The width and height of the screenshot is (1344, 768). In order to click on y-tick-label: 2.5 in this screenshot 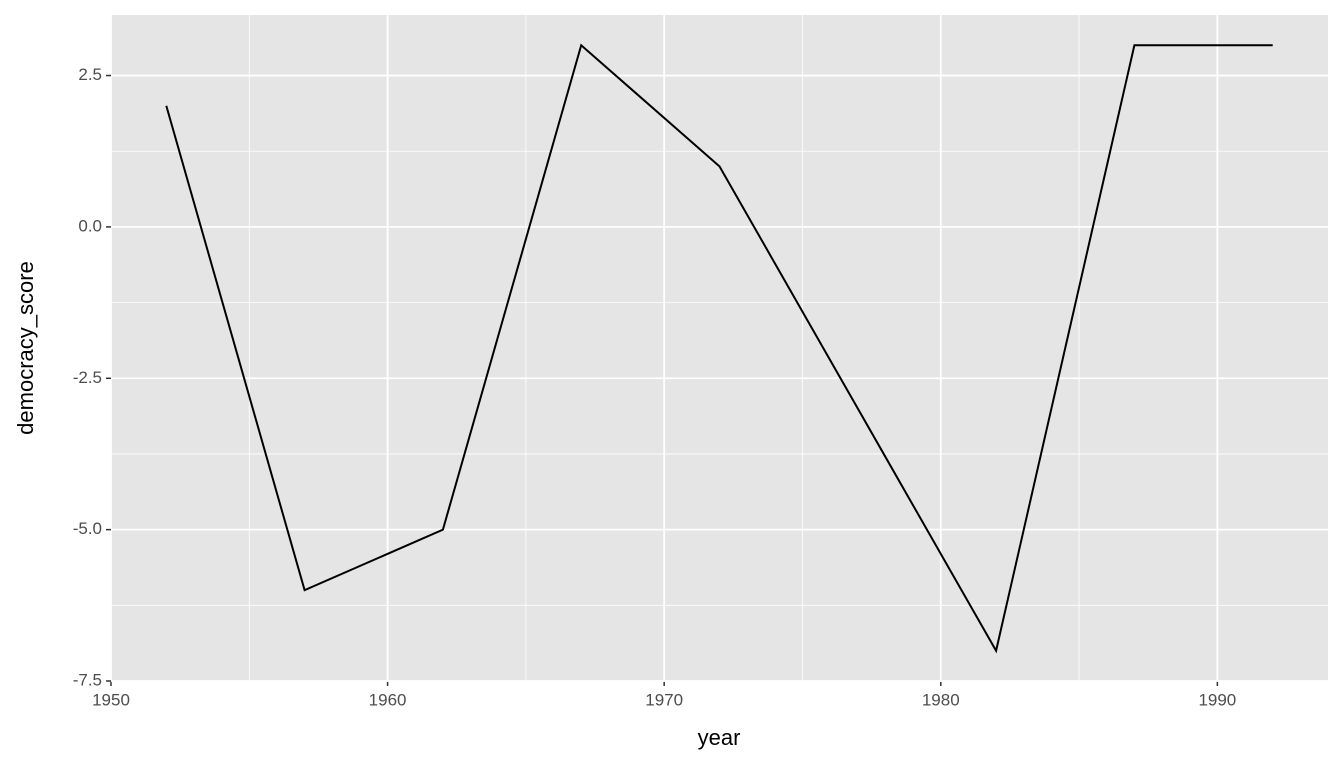, I will do `click(90, 74)`.